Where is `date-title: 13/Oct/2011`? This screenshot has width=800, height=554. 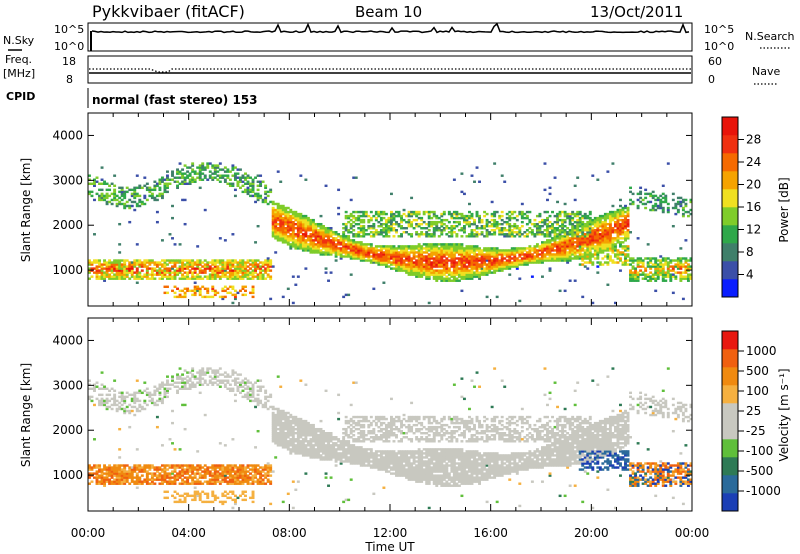 date-title: 13/Oct/2011 is located at coordinates (636, 12).